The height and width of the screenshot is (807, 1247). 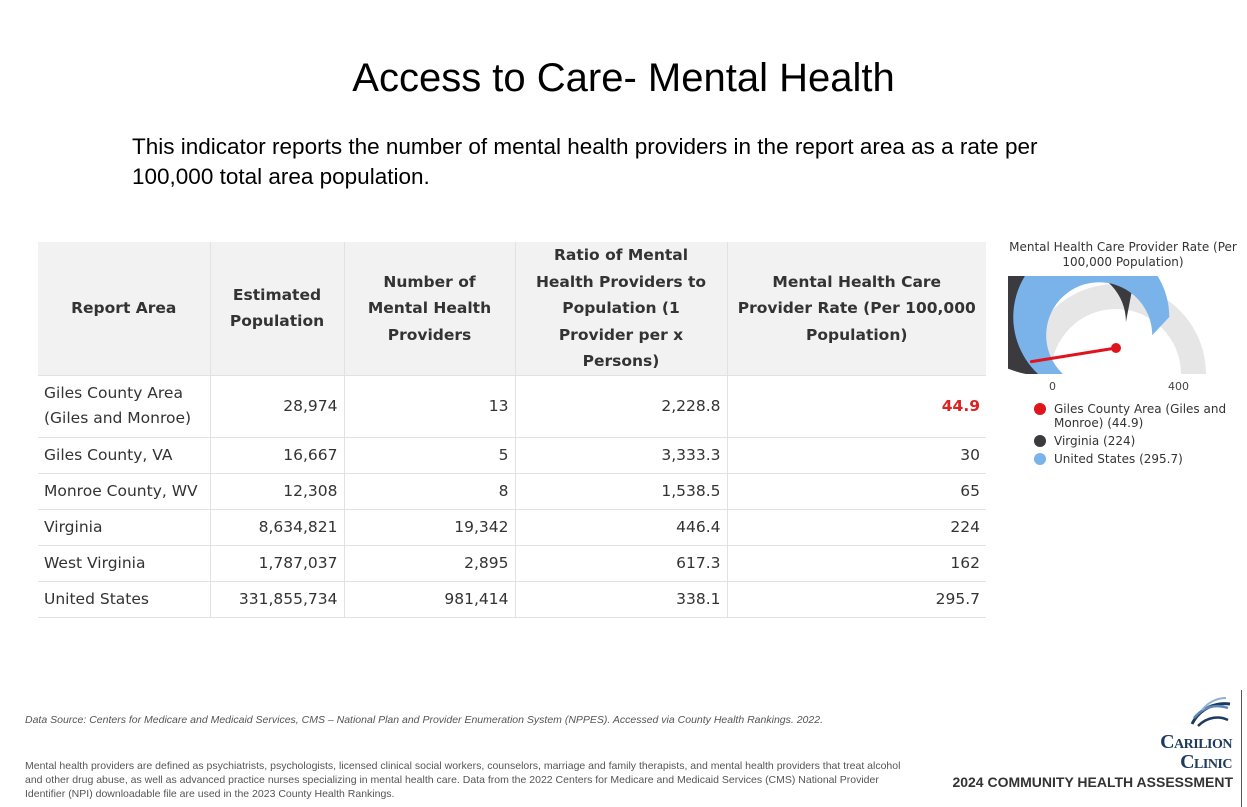 I want to click on cell-ratio: 446.4, so click(x=621, y=527).